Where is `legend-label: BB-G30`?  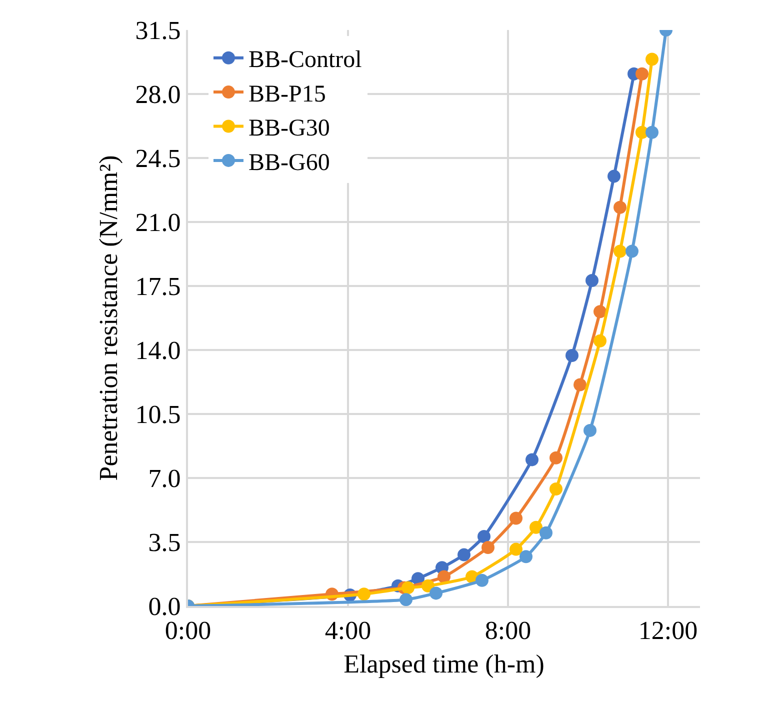
legend-label: BB-G30 is located at coordinates (289, 129).